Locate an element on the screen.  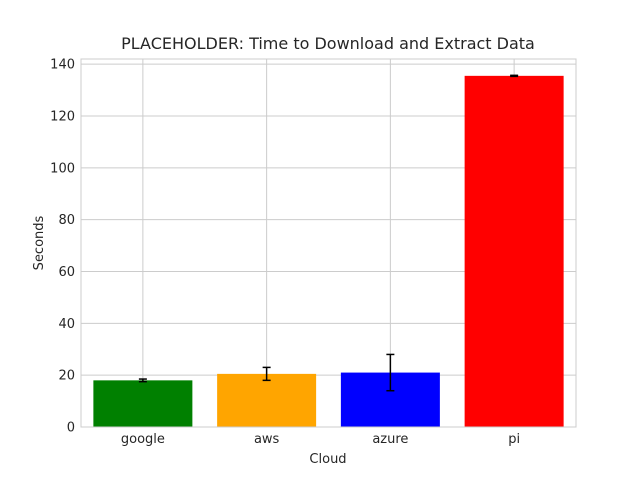
y-tick-label: 60 is located at coordinates (66, 272).